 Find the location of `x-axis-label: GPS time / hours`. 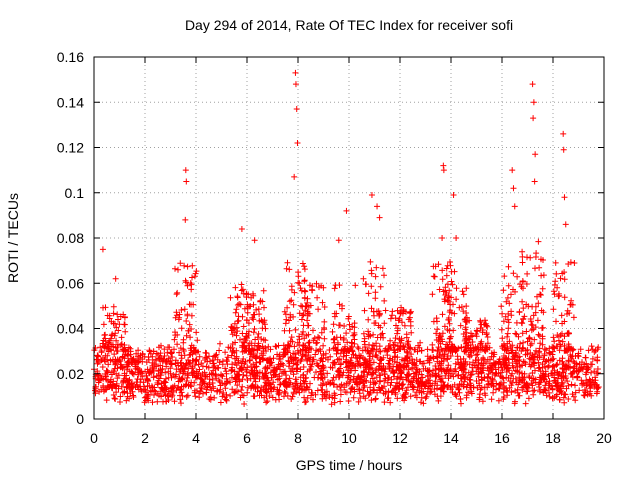

x-axis-label: GPS time / hours is located at coordinates (349, 465).